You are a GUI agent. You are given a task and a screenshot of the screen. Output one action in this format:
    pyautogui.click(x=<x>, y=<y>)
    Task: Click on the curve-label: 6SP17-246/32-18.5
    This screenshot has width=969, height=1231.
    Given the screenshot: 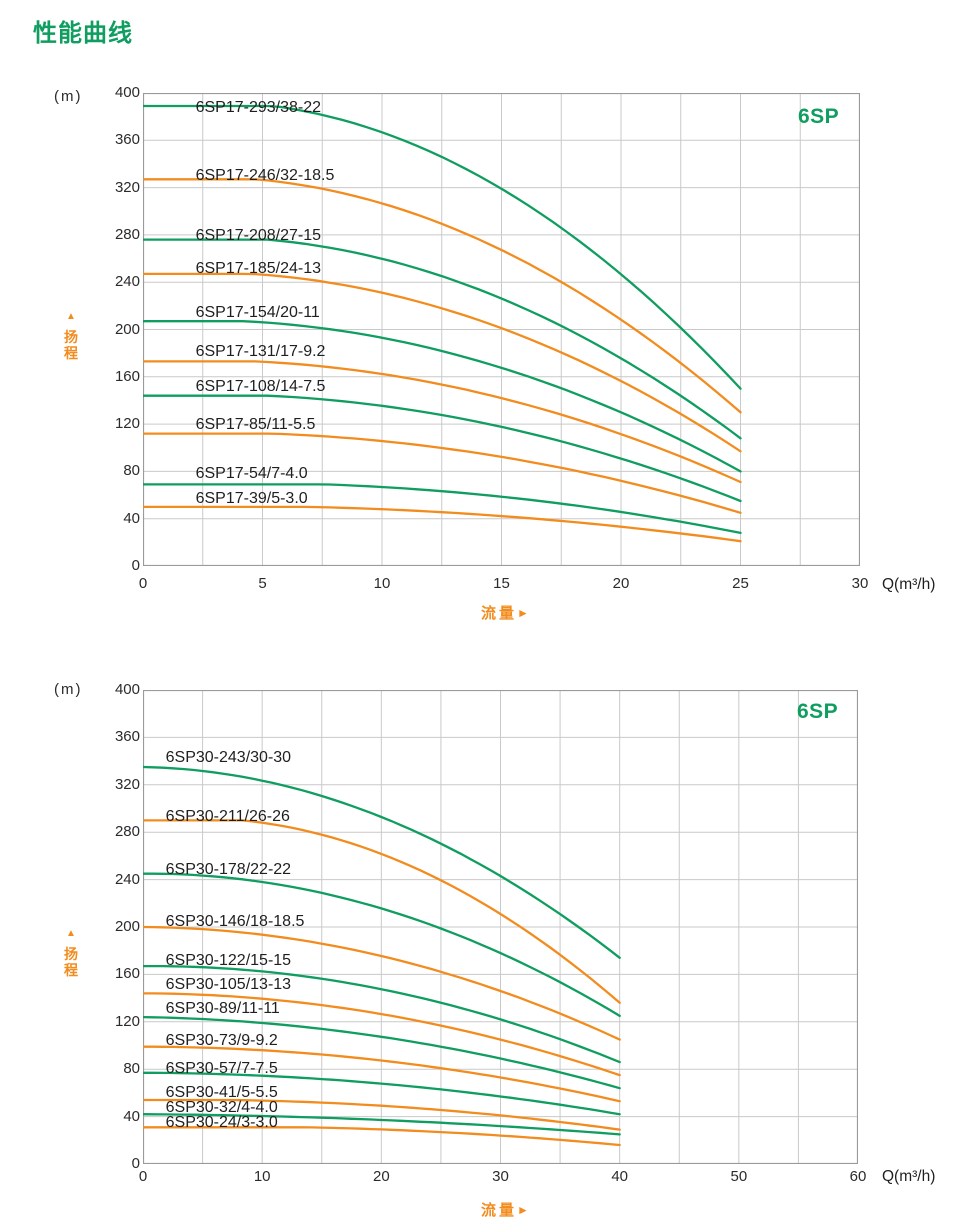 What is the action you would take?
    pyautogui.click(x=265, y=175)
    